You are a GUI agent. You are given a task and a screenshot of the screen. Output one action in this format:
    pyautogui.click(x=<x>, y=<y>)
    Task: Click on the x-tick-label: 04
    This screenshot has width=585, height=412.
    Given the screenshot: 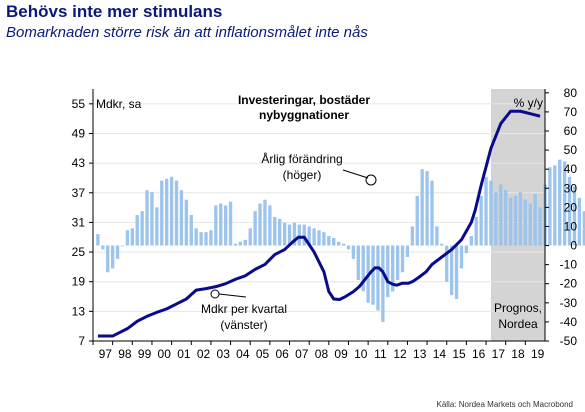 What is the action you would take?
    pyautogui.click(x=243, y=354)
    